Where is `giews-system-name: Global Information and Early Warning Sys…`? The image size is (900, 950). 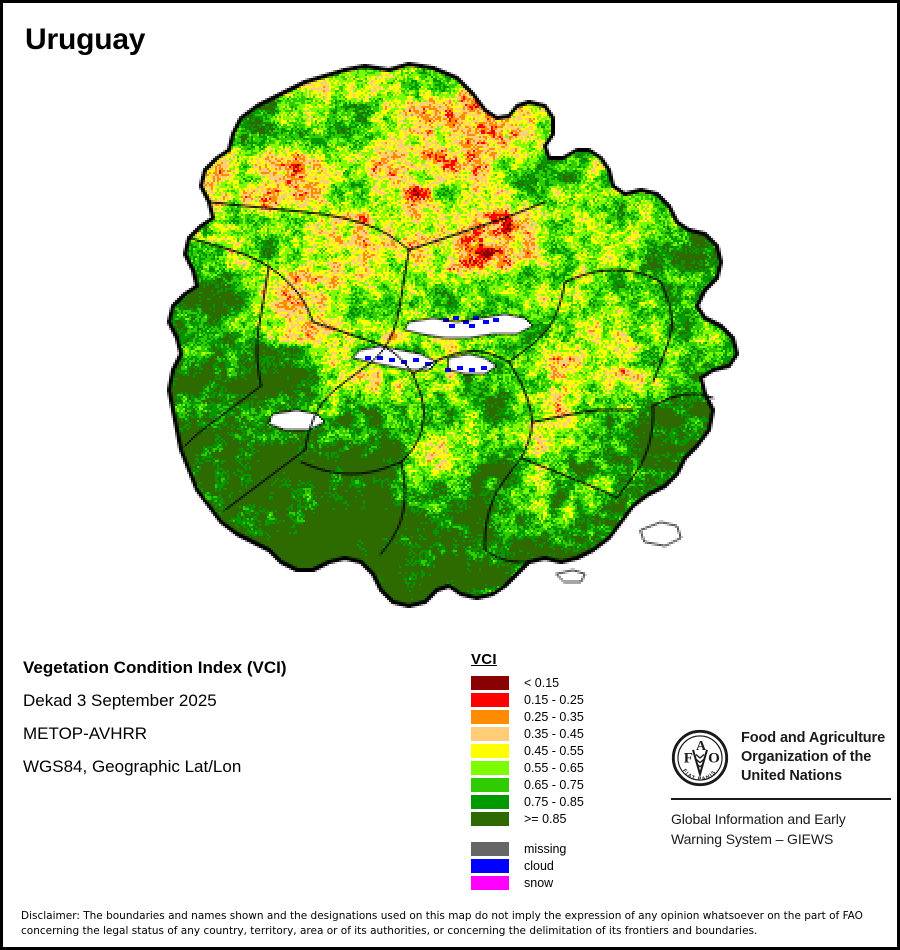 giews-system-name: Global Information and Early Warning Sys… is located at coordinates (782, 830).